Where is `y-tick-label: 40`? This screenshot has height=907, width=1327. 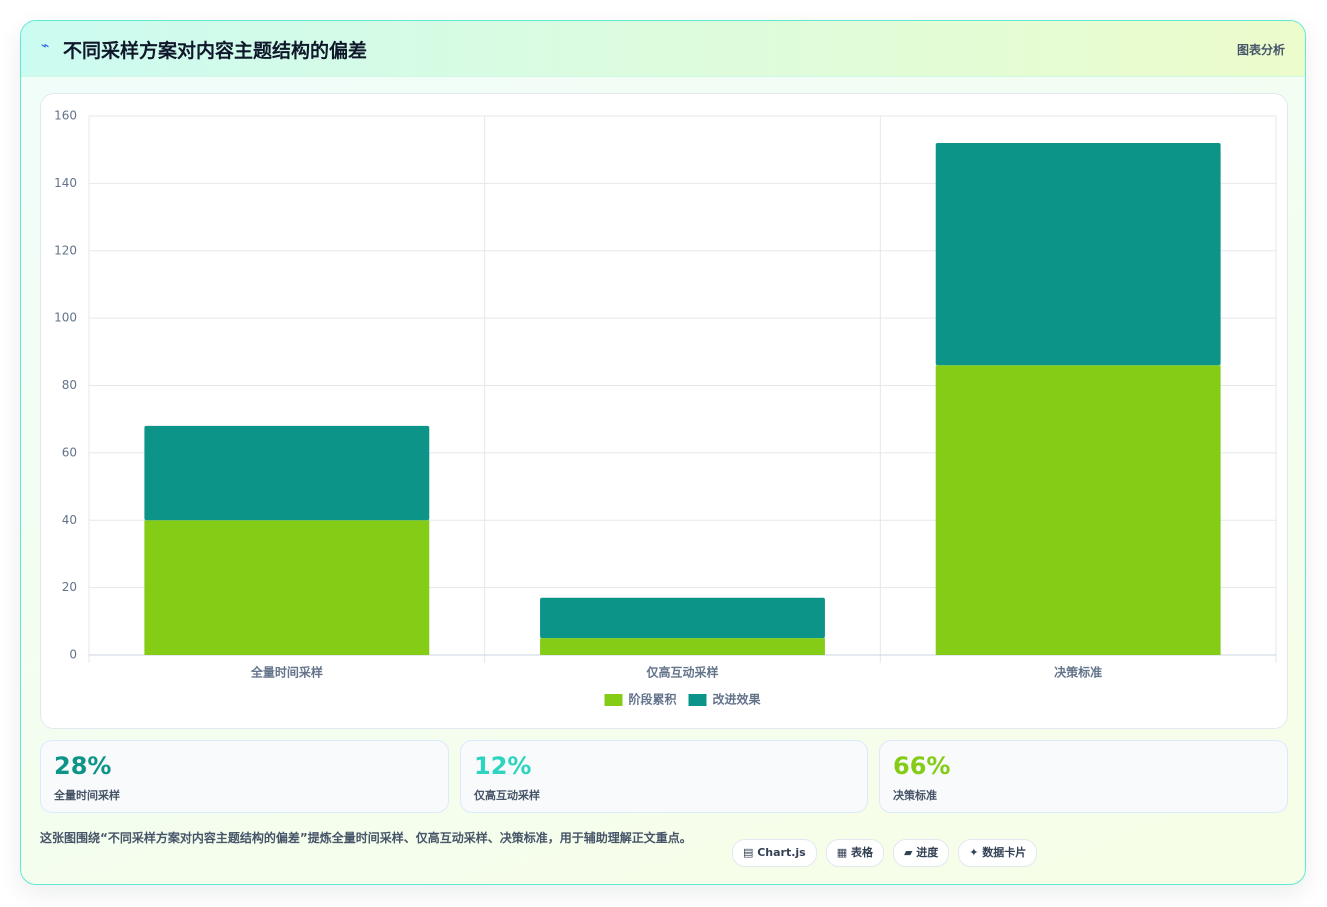 y-tick-label: 40 is located at coordinates (69, 520).